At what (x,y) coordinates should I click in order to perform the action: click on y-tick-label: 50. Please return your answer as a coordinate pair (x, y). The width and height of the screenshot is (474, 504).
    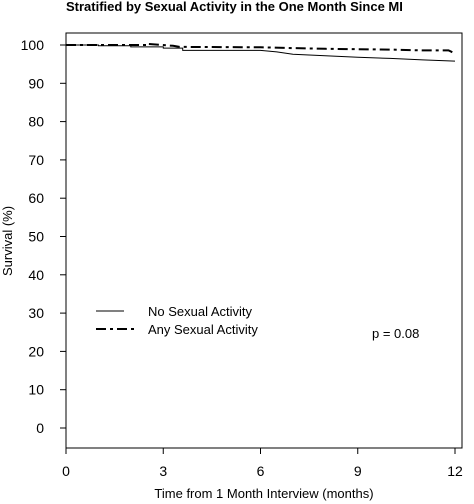
    Looking at the image, I should click on (36, 237).